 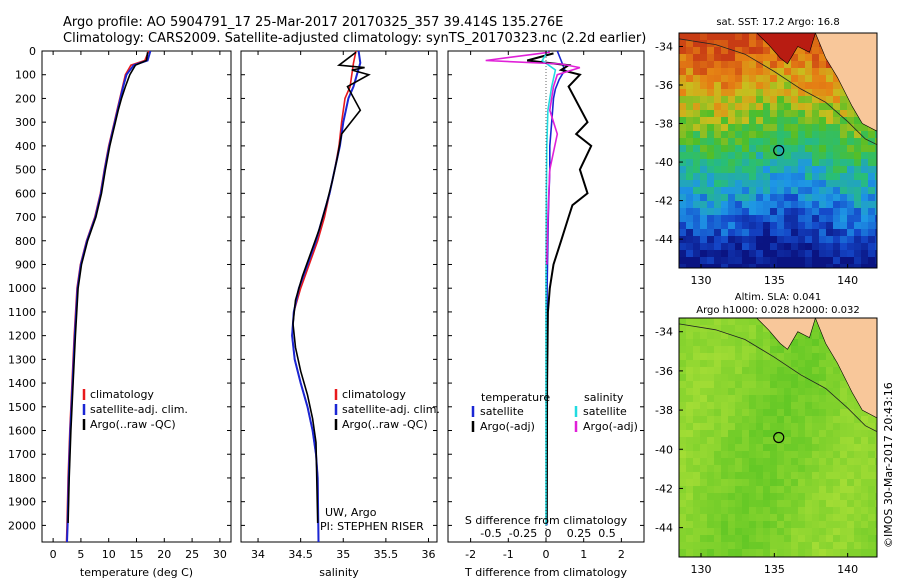 I want to click on map-title: Altim. SLA: 0.041, so click(x=778, y=297).